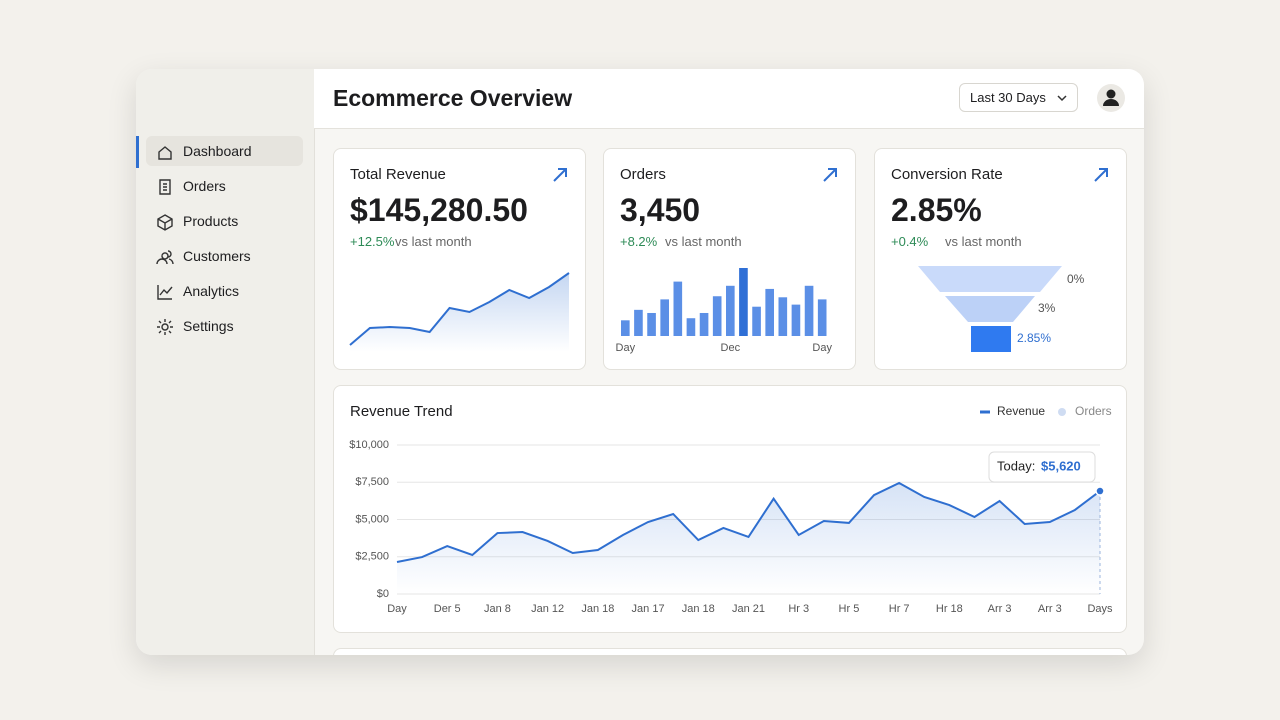  What do you see at coordinates (211, 221) in the screenshot?
I see `nav-item: Products` at bounding box center [211, 221].